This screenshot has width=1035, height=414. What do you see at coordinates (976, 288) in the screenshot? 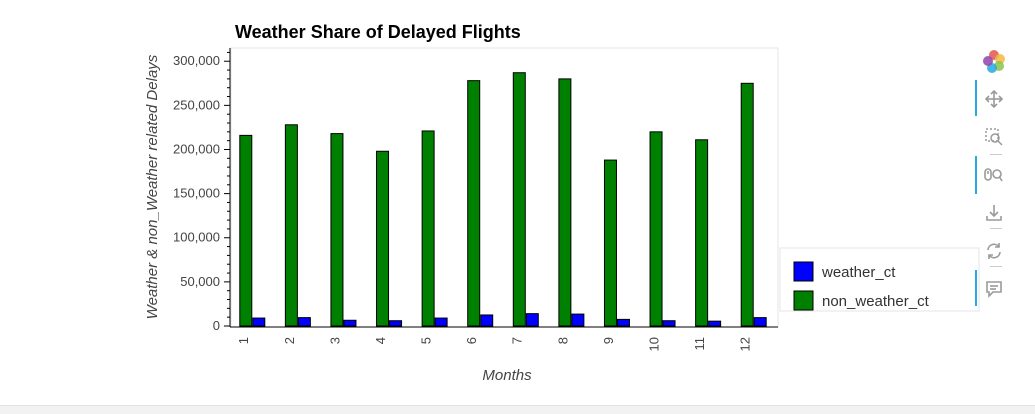
I see `hover-active-indicator` at bounding box center [976, 288].